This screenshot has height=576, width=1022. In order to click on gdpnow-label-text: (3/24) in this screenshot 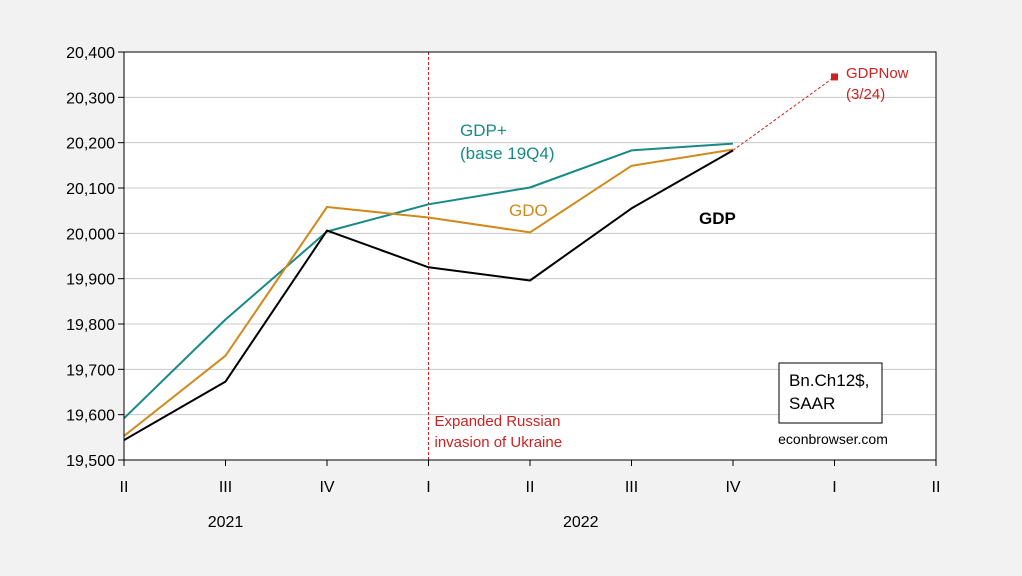, I will do `click(865, 94)`.